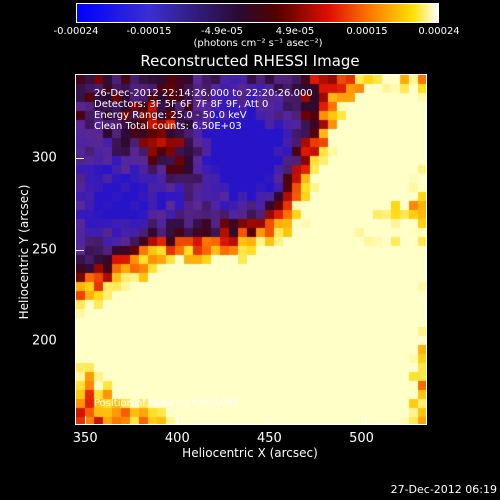 The width and height of the screenshot is (500, 500). I want to click on x-tick-label: 500, so click(361, 438).